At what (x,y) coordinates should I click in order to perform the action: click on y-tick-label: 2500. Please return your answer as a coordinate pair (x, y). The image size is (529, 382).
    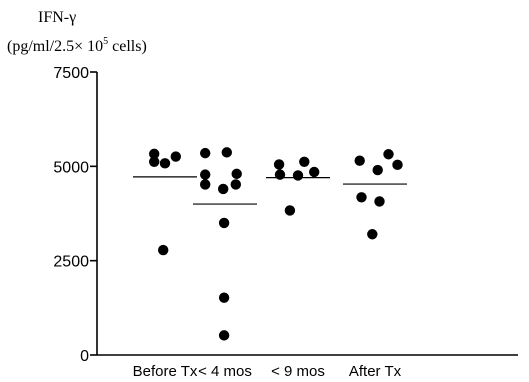
    Looking at the image, I should click on (71, 262).